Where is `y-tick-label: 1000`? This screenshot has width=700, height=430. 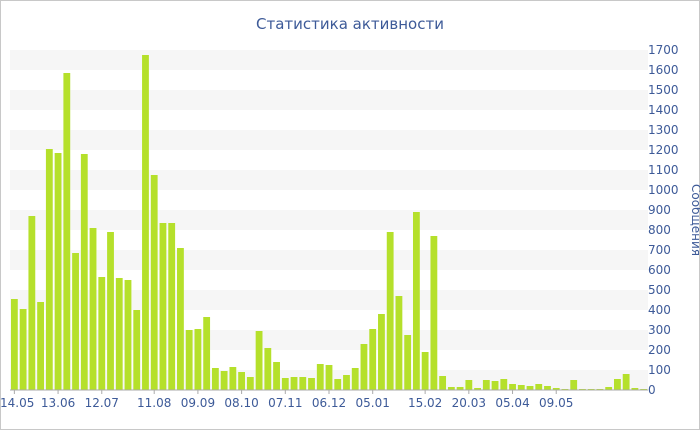
y-tick-label: 1000 is located at coordinates (663, 190).